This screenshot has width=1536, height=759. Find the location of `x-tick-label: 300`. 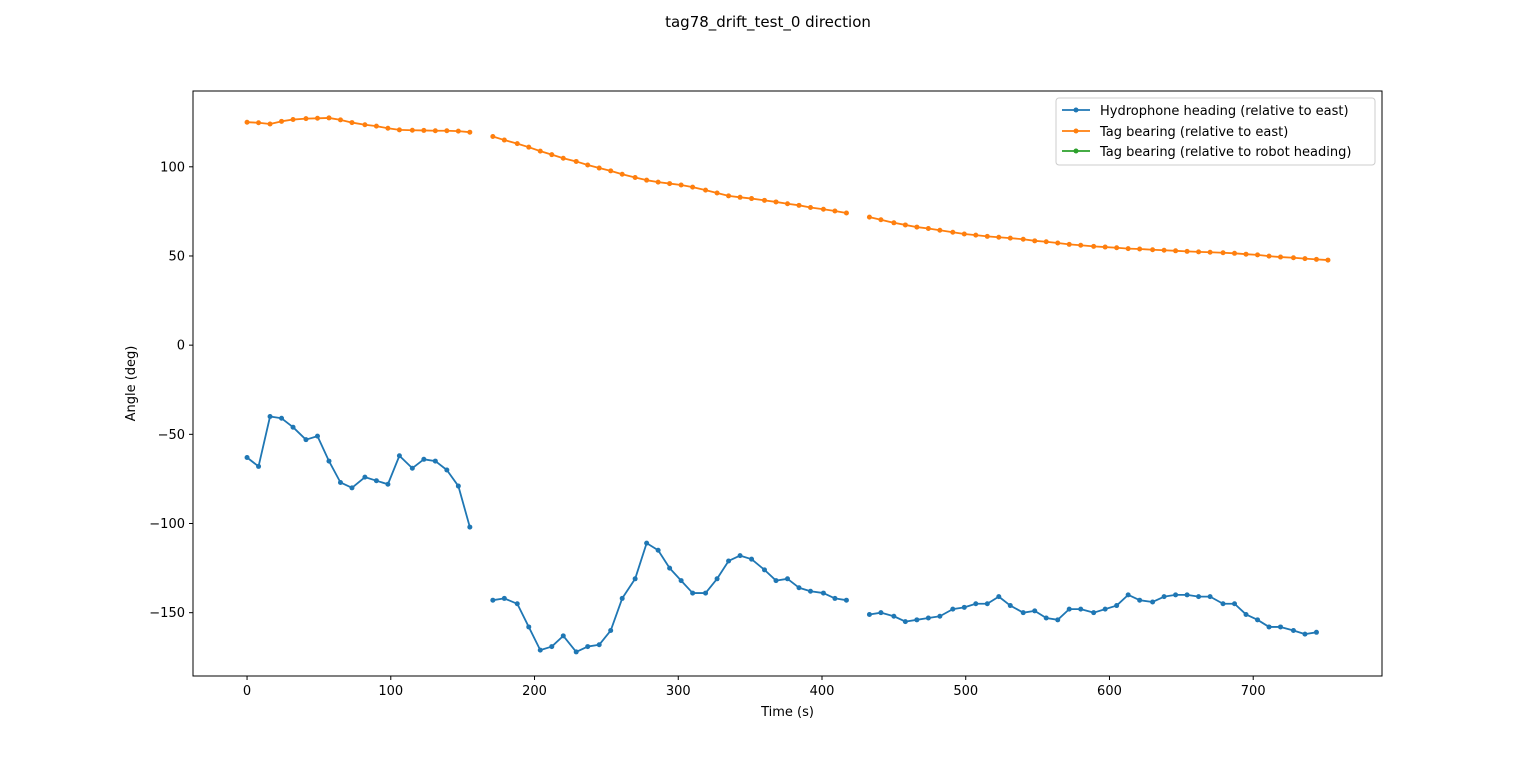

x-tick-label: 300 is located at coordinates (678, 691).